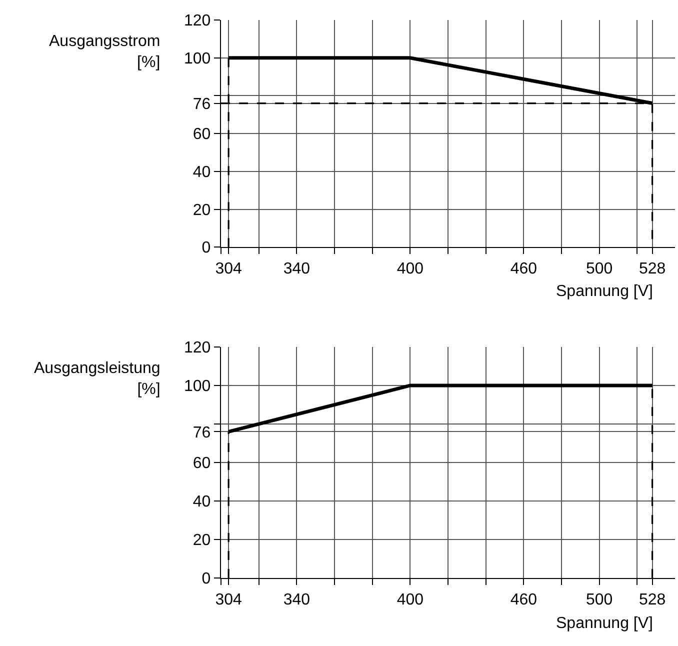  Describe the element at coordinates (97, 379) in the screenshot. I see `y-axis-title: Ausgangsleistung [%]` at that location.